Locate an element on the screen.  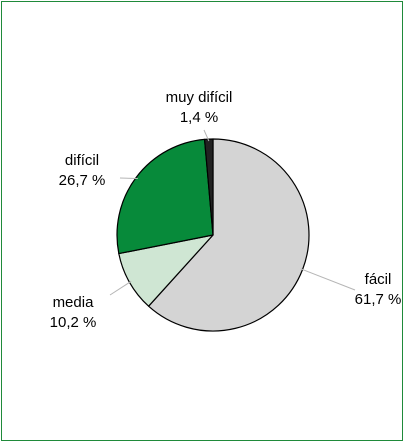
slice-category-label-0: fácil is located at coordinates (378, 279).